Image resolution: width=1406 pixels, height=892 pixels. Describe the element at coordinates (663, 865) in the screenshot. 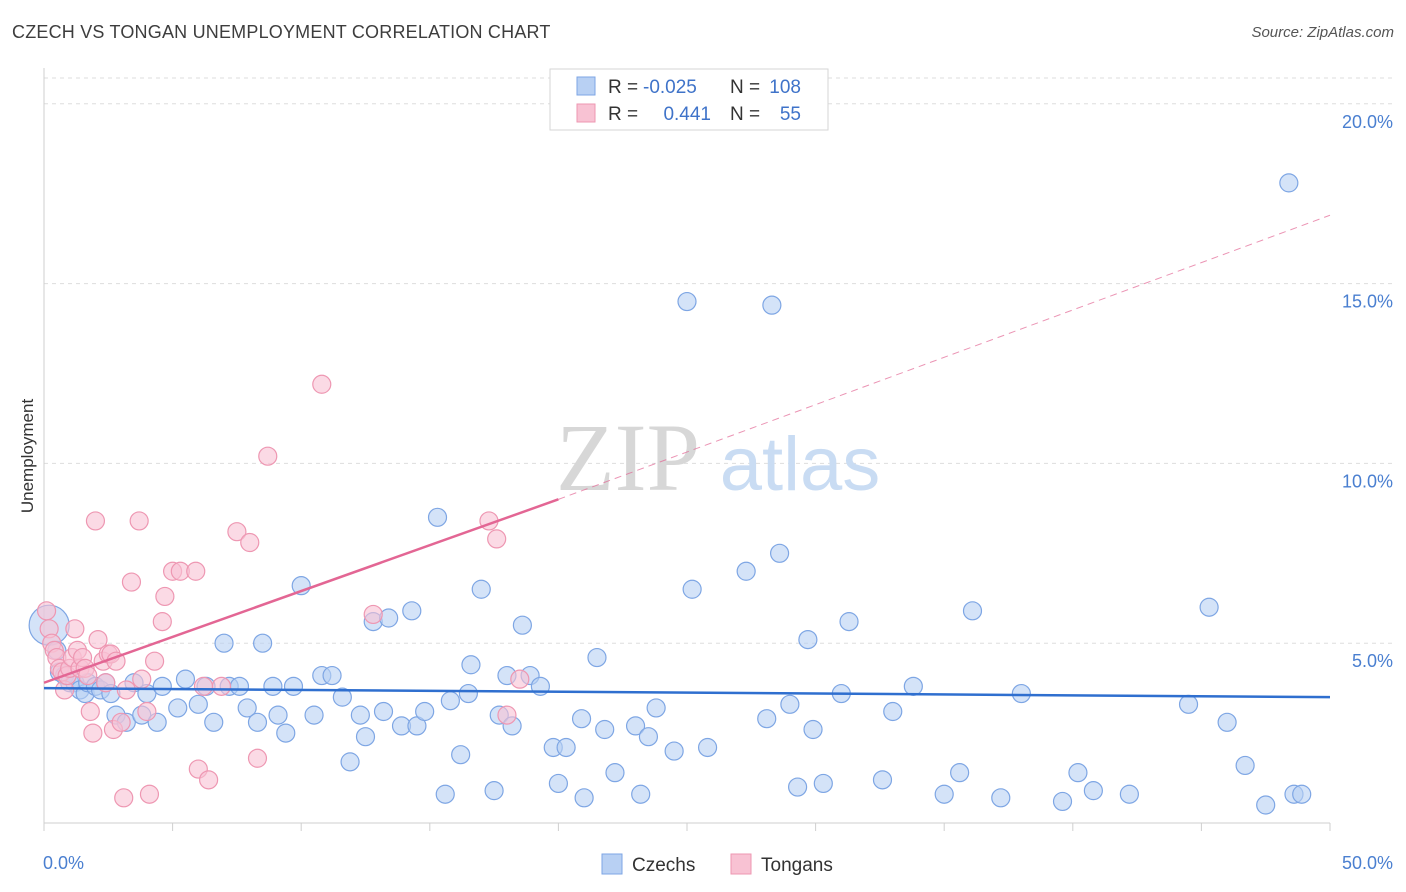

I see `series-legend-label-czechs: Czechs` at that location.